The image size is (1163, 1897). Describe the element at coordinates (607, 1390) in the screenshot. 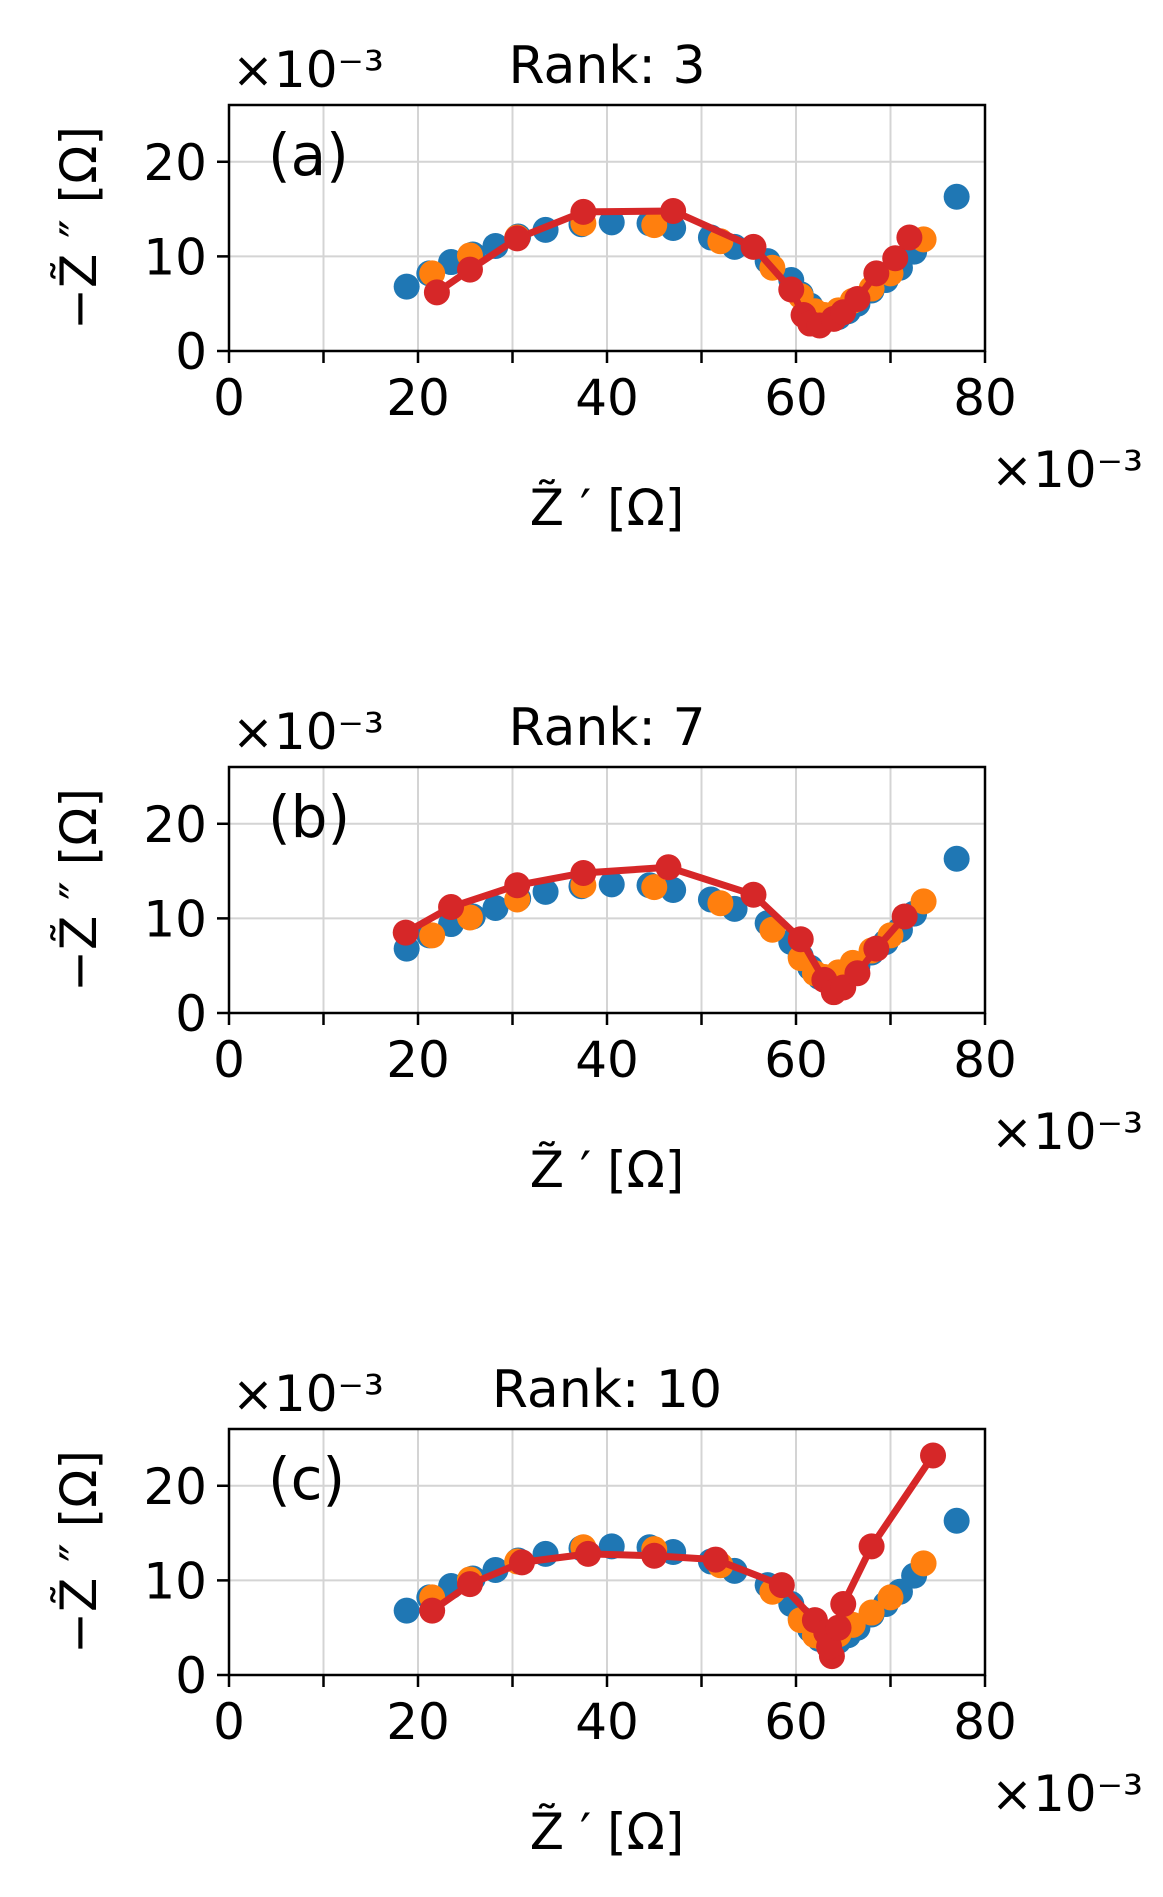

I see `chart-title: Rank: 10` at that location.